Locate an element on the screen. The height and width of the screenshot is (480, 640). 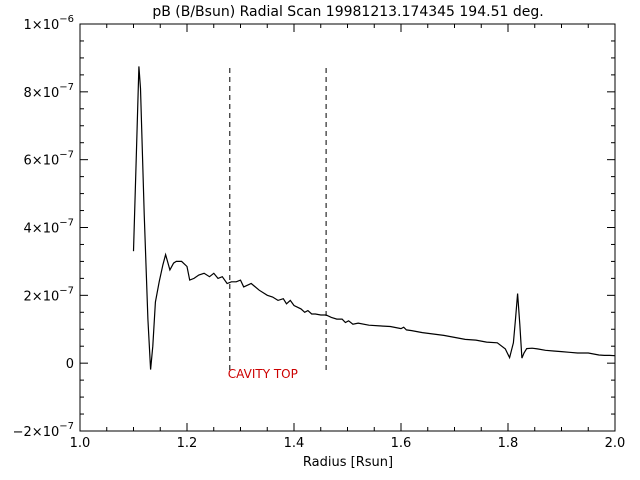
x-tick-label: 1.0 is located at coordinates (80, 443).